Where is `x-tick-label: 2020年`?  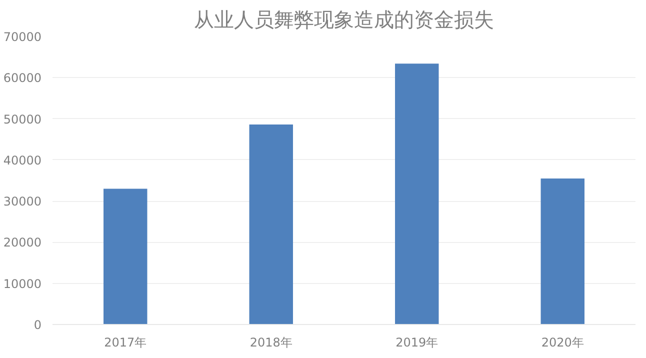
x-tick-label: 2020年 is located at coordinates (562, 343).